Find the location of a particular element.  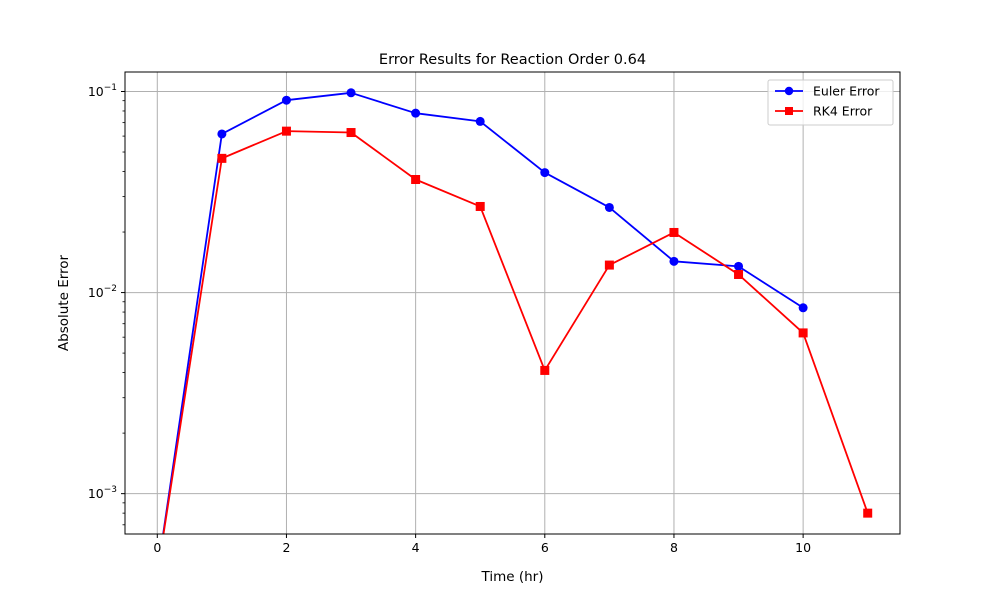

x-tick-label: 2 is located at coordinates (286, 547).